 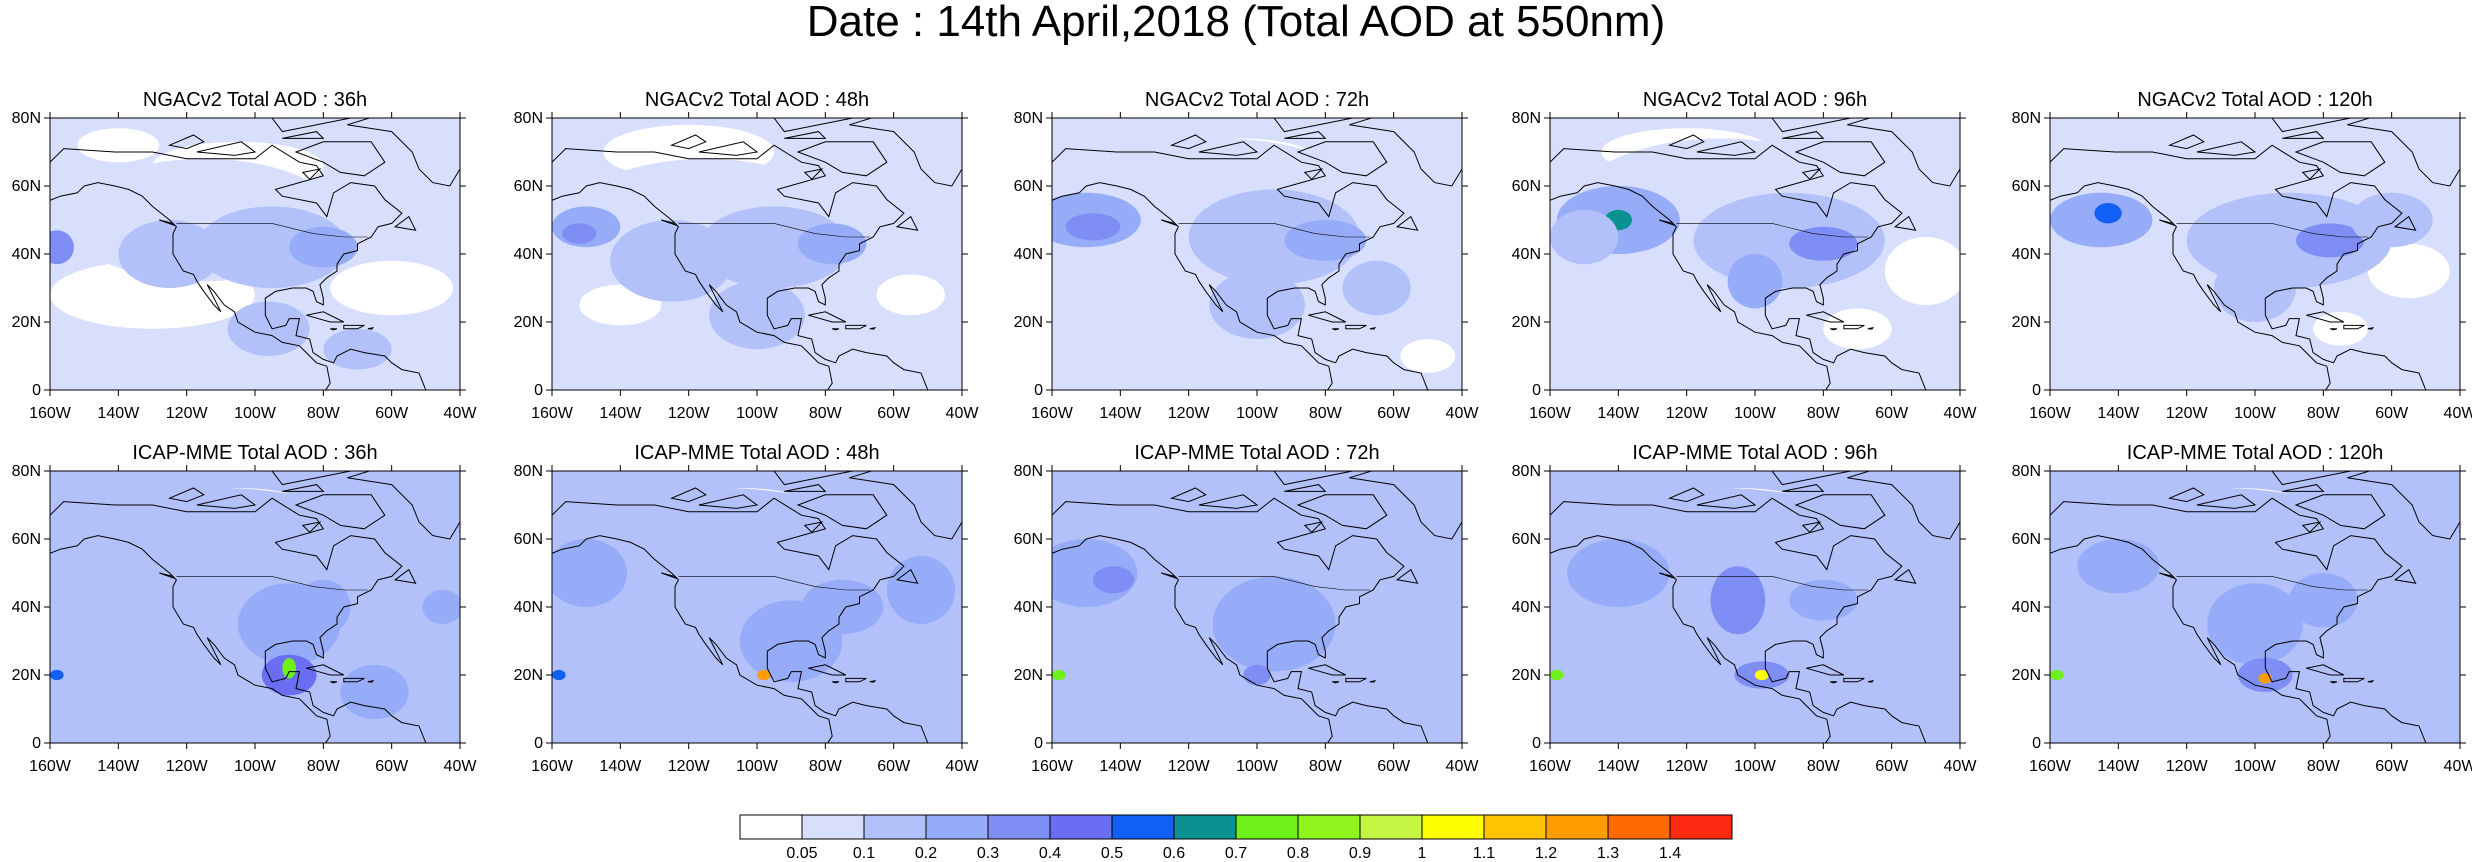 I want to click on coastline-america, so click(x=255, y=267).